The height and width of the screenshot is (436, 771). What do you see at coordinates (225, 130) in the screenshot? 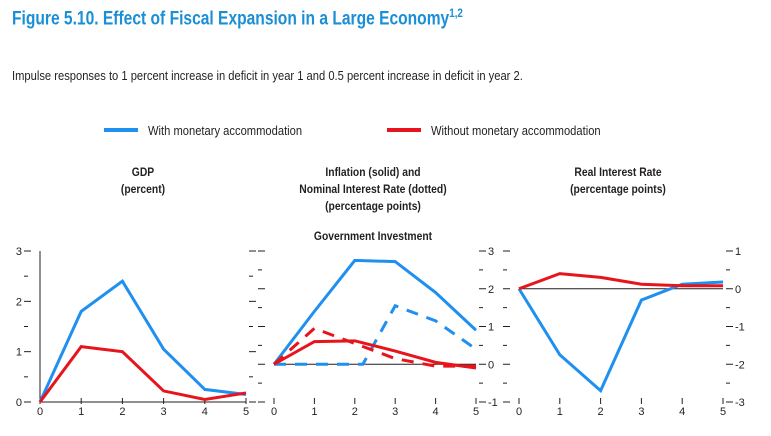
I see `legend-label: With monetary accommodation` at bounding box center [225, 130].